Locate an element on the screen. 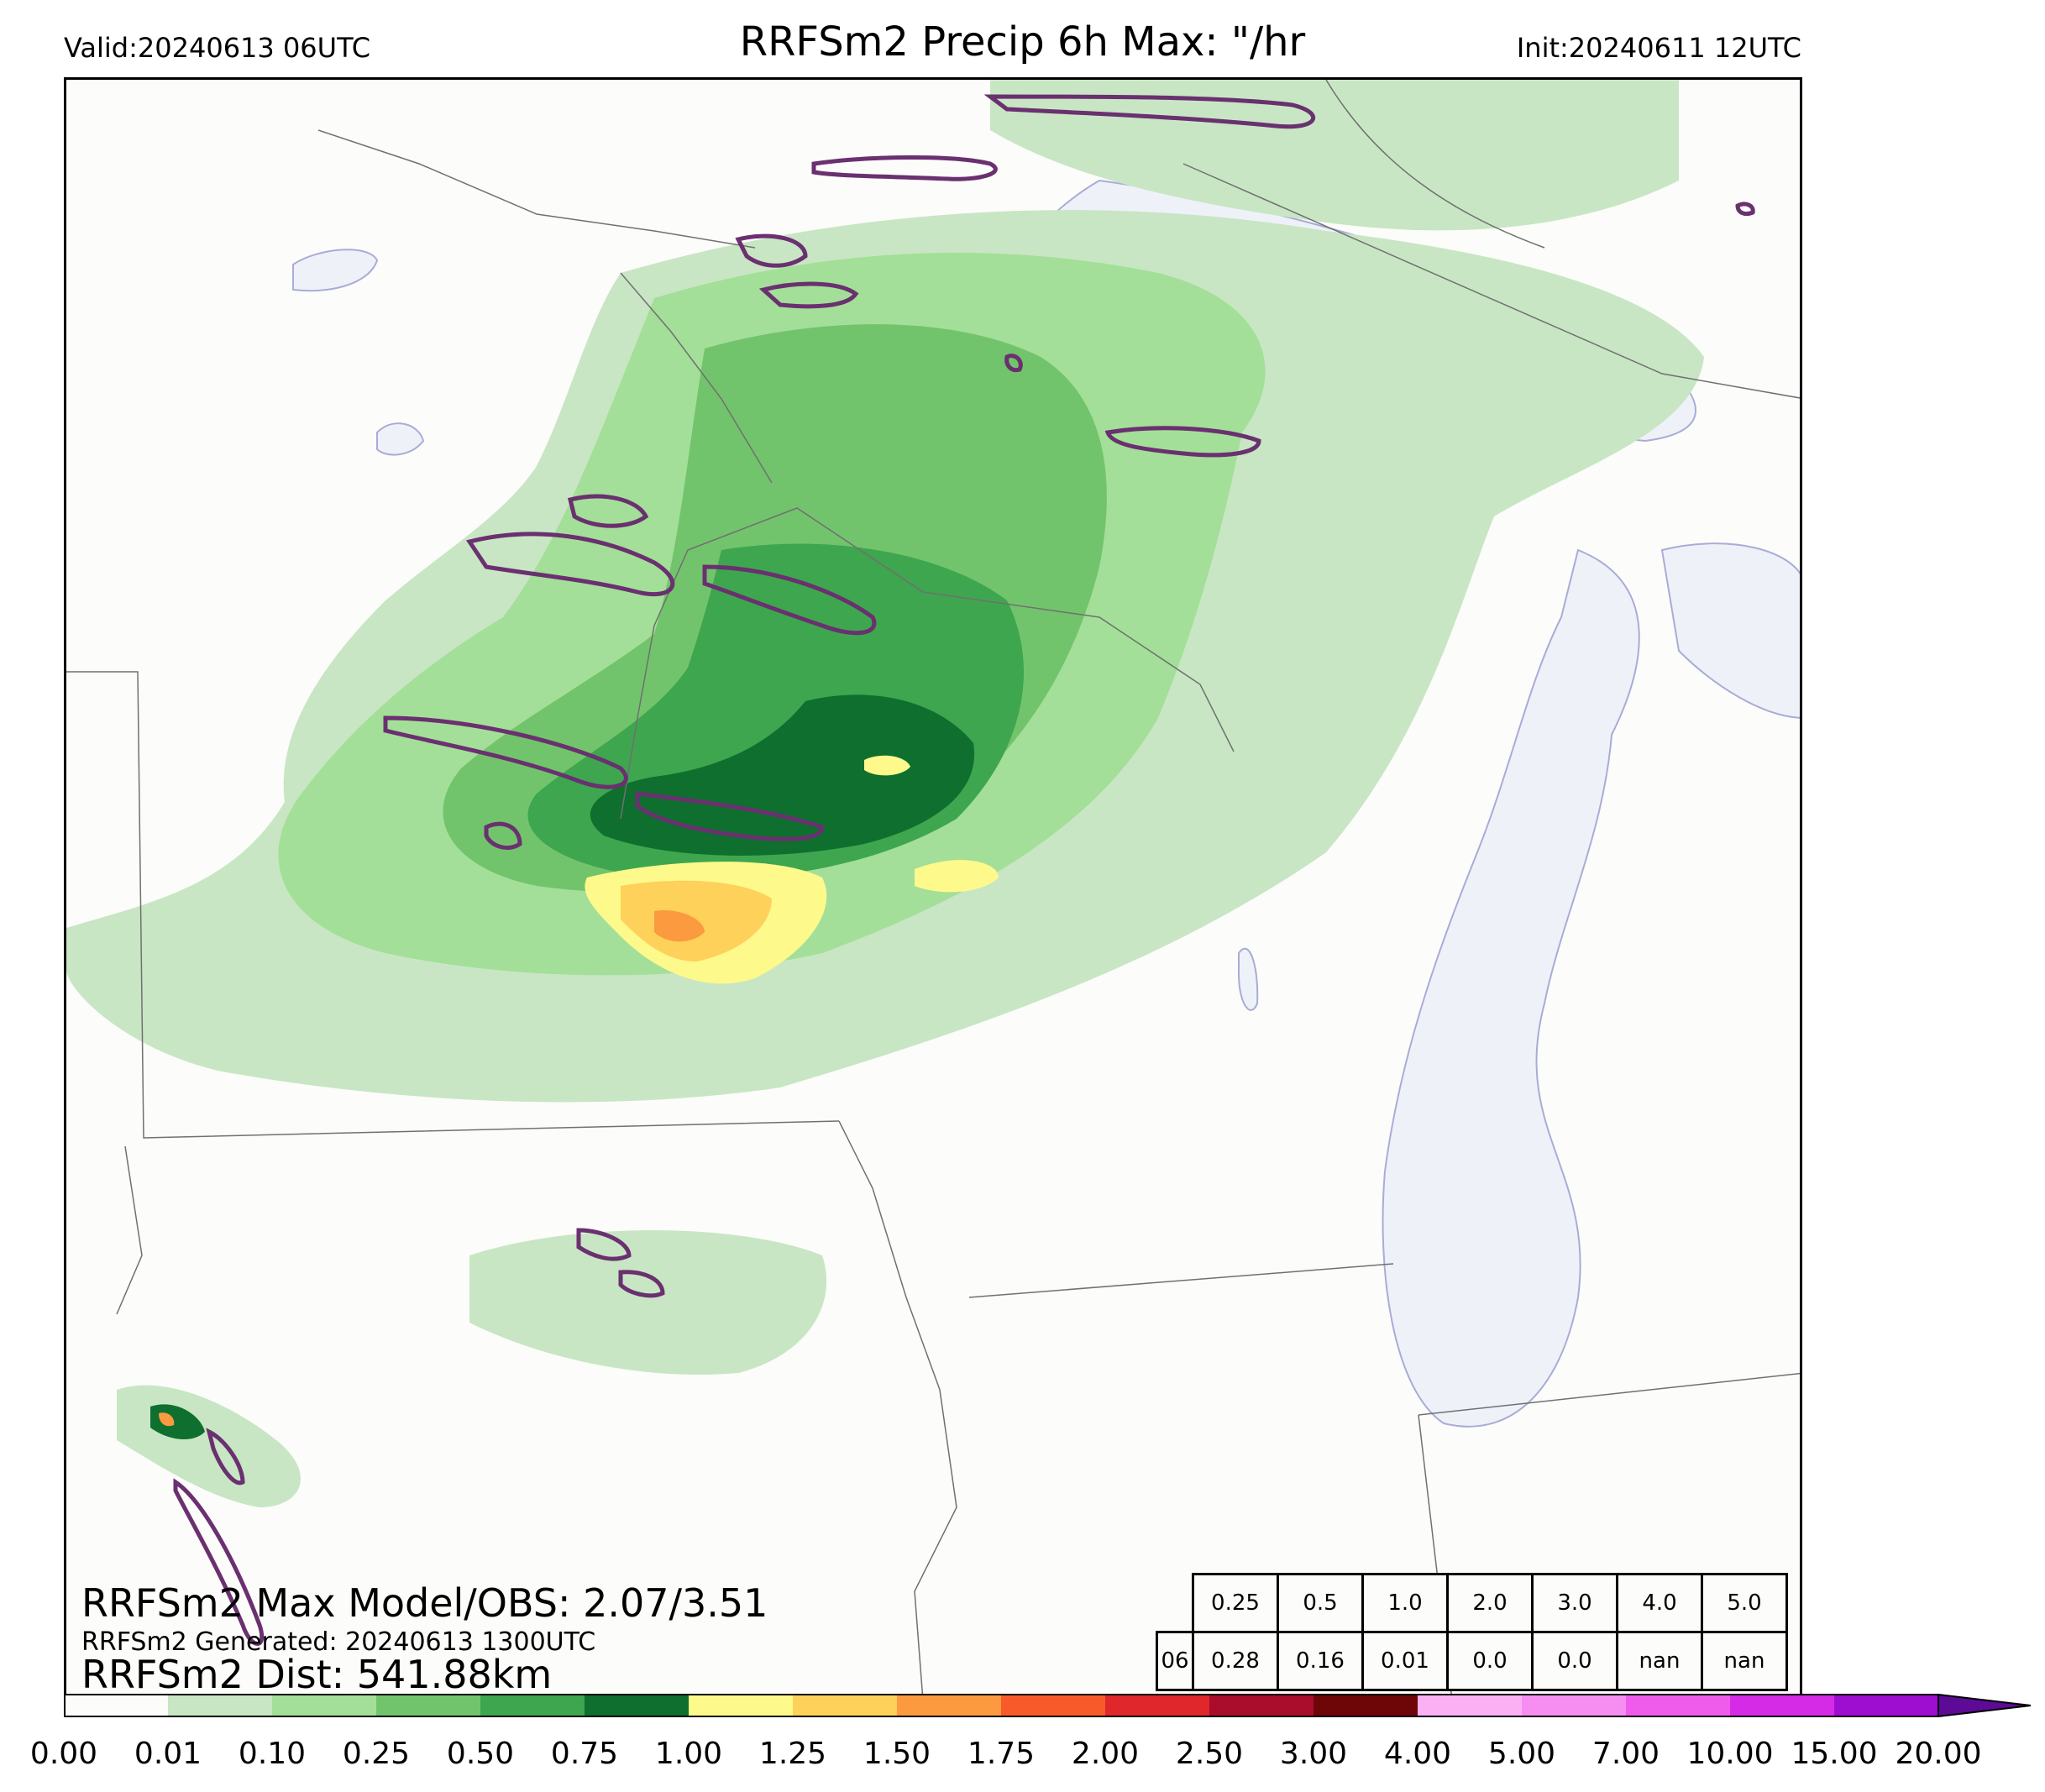 This screenshot has height=1792, width=2045. colorbar-tick-label: 0.01 is located at coordinates (168, 1754).